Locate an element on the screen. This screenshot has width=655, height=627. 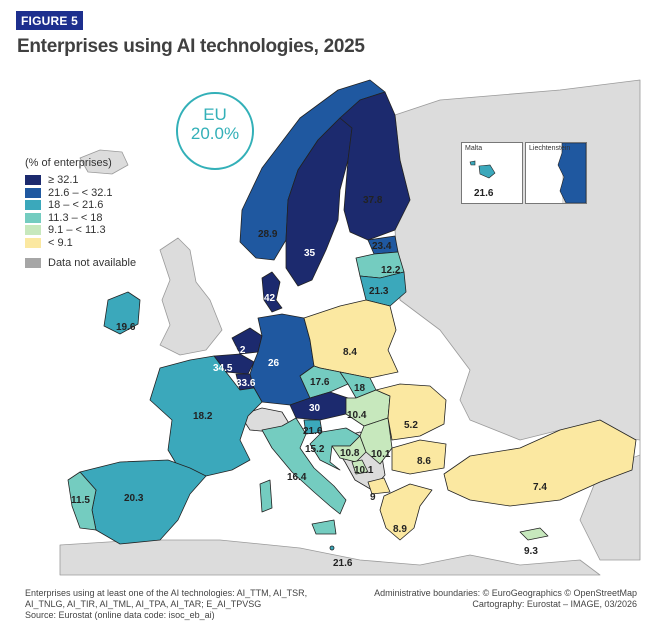
label-czechia: 17.6 is located at coordinates (320, 382).